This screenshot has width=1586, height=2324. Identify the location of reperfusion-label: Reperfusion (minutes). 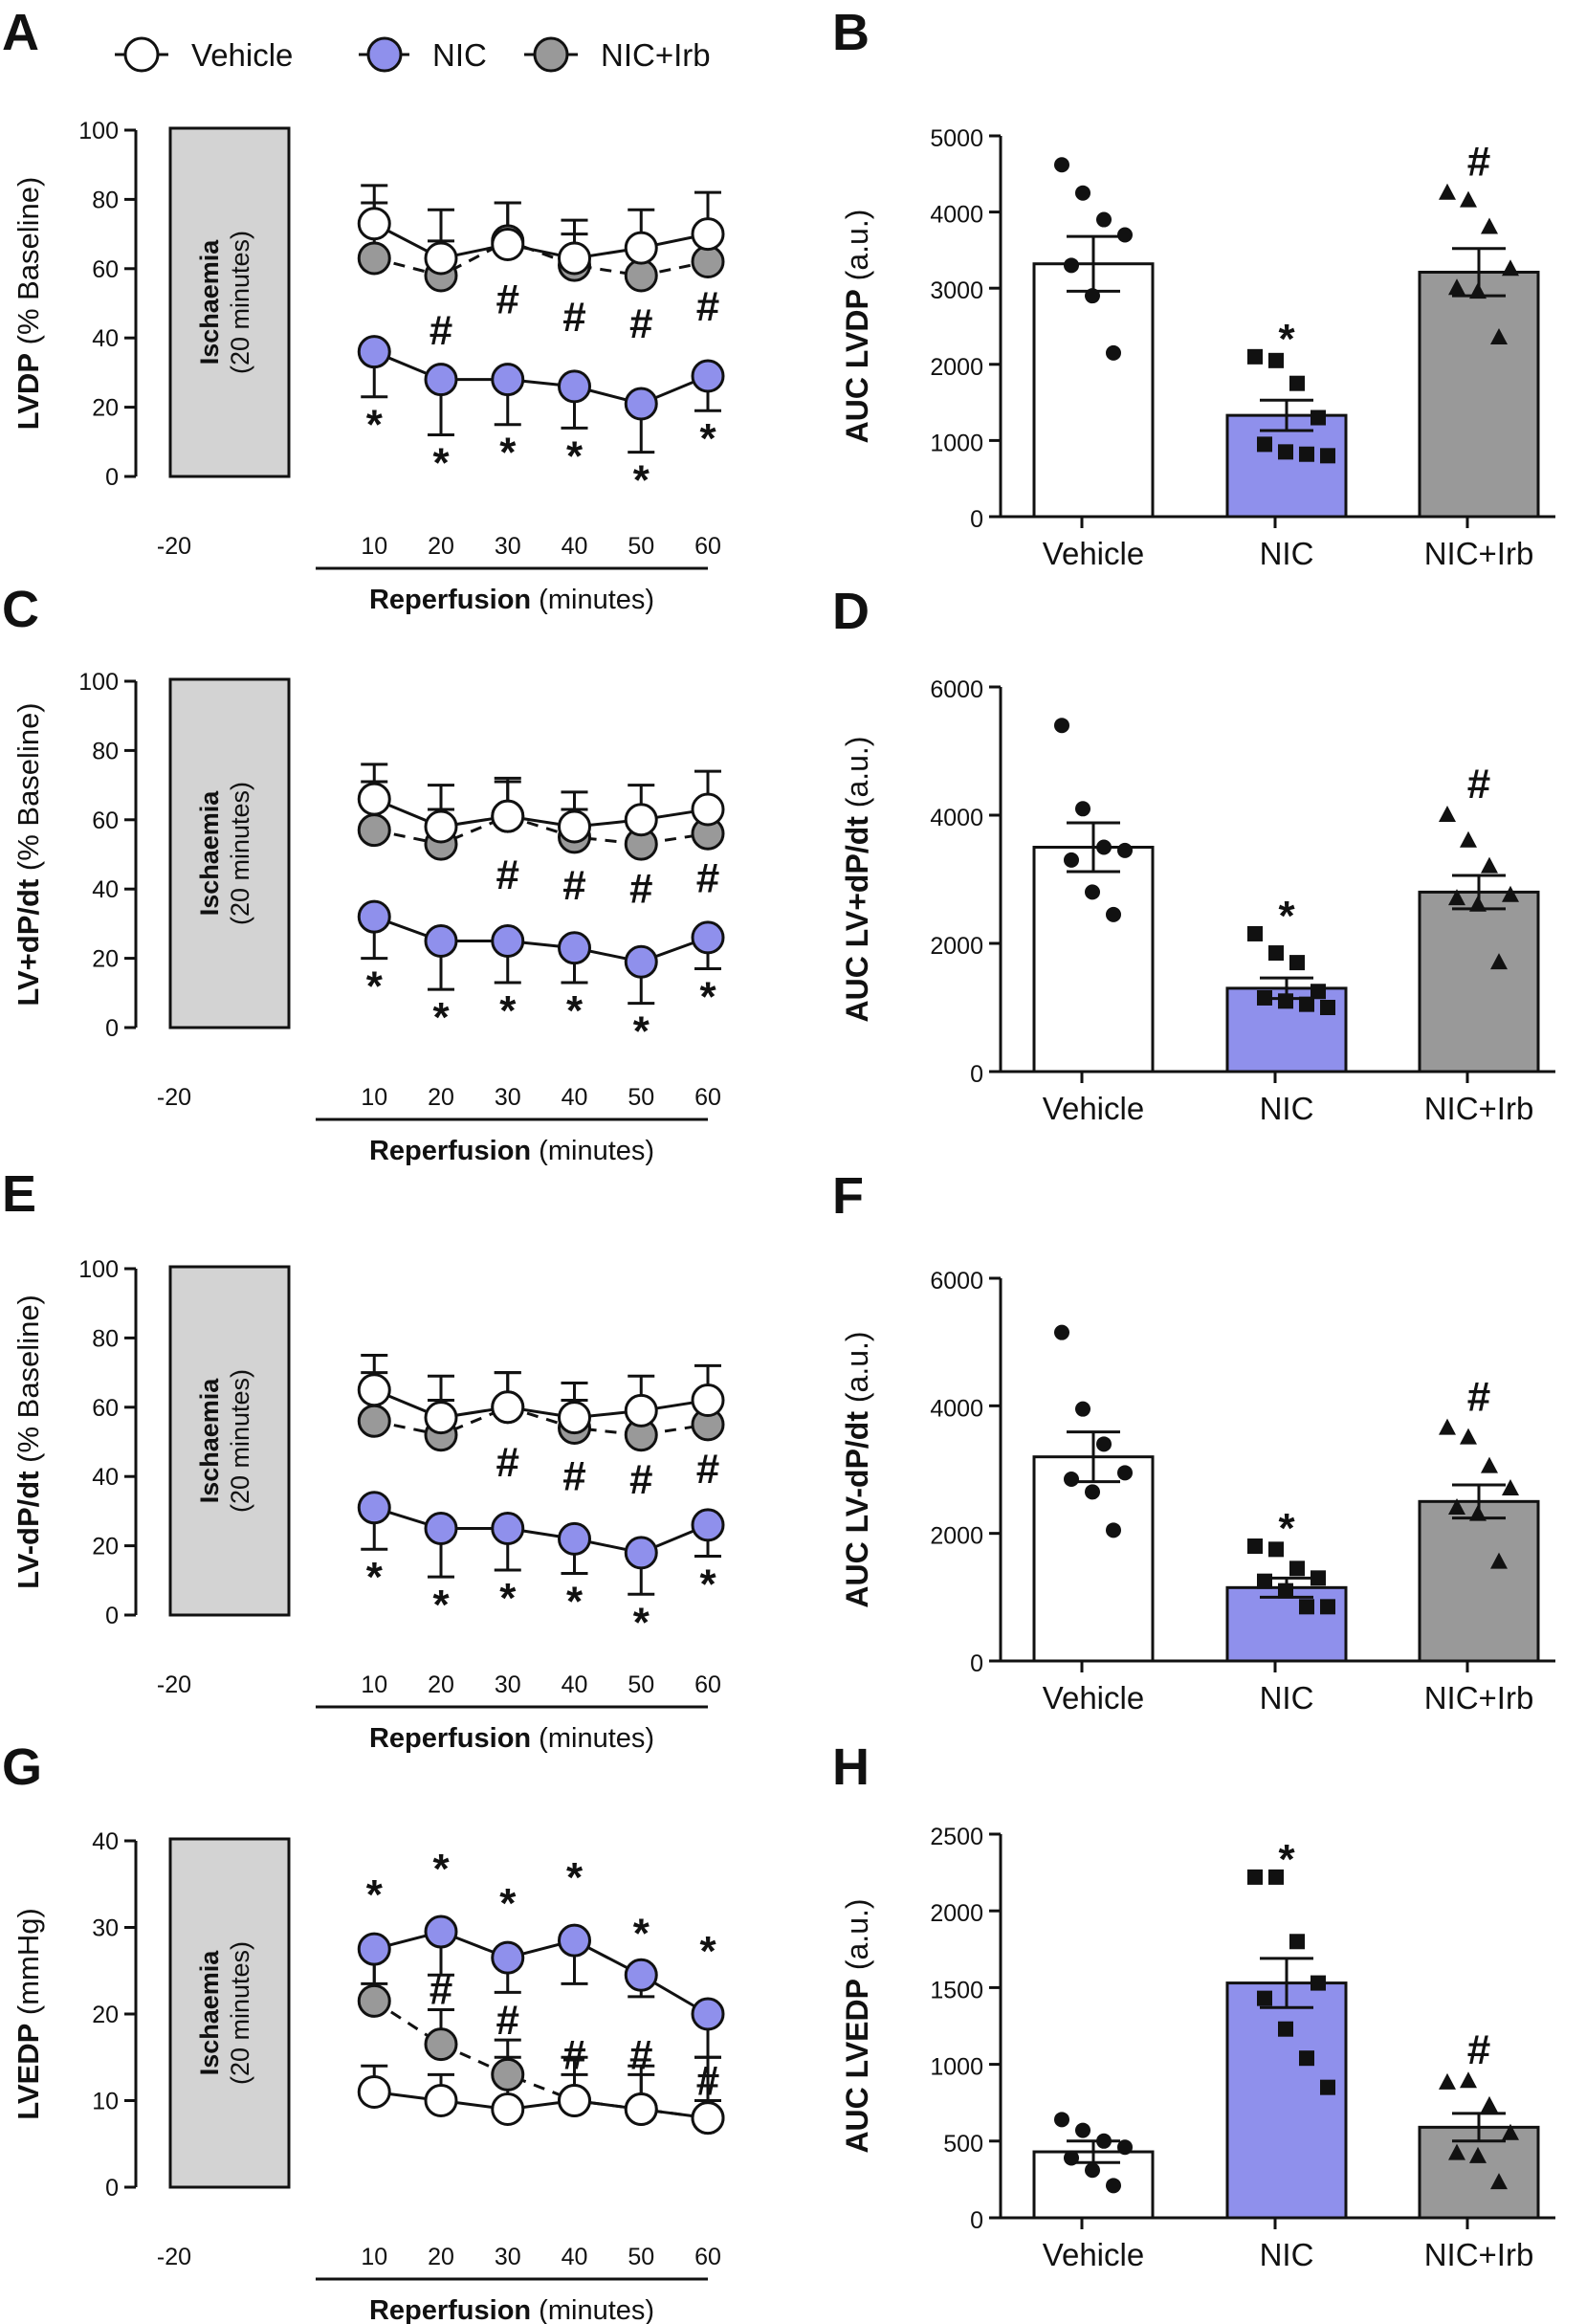
(511, 2309).